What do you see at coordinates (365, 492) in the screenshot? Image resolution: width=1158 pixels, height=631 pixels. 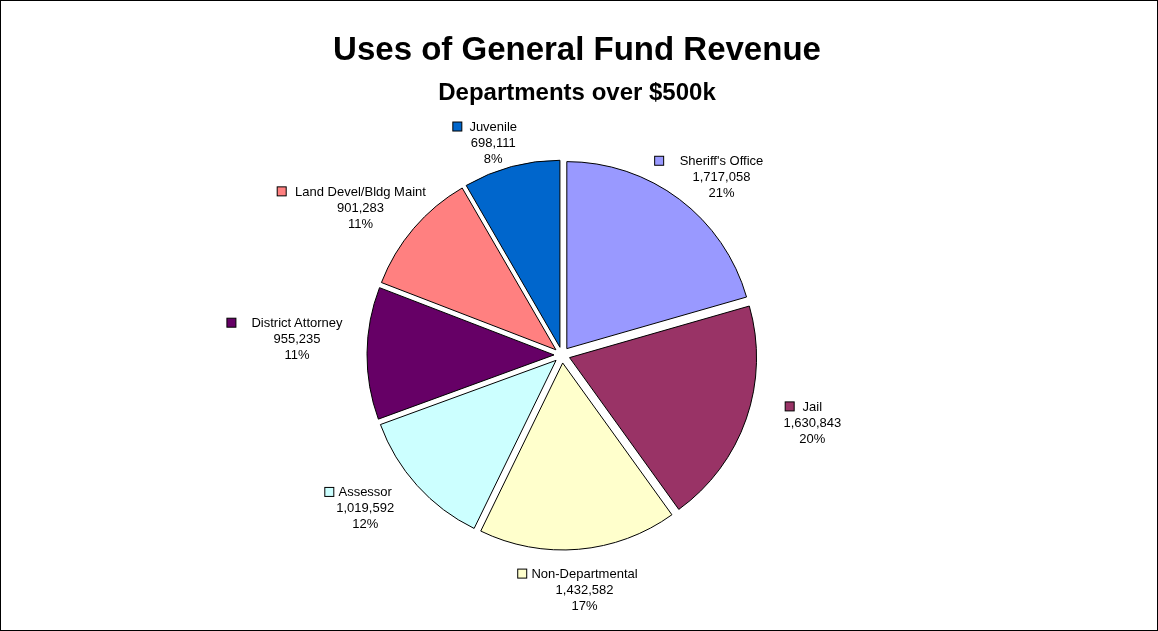 I see `legend-label: Assessor` at bounding box center [365, 492].